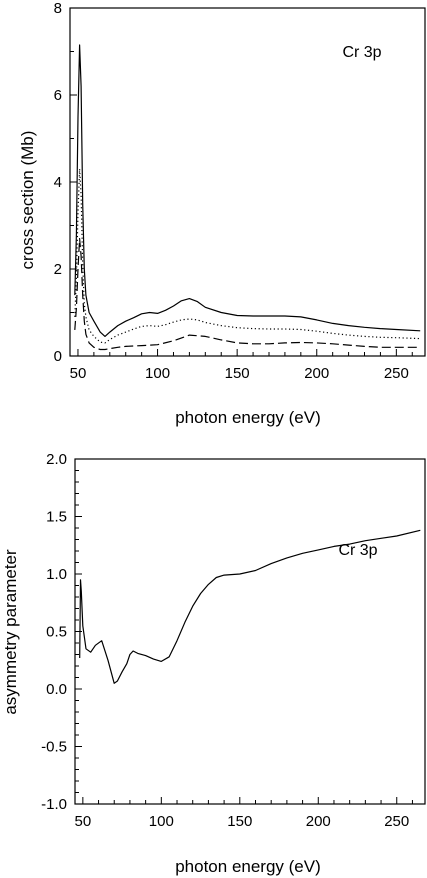 Image resolution: width=427 pixels, height=878 pixels. What do you see at coordinates (56, 574) in the screenshot?
I see `y-tick-label: 1.0` at bounding box center [56, 574].